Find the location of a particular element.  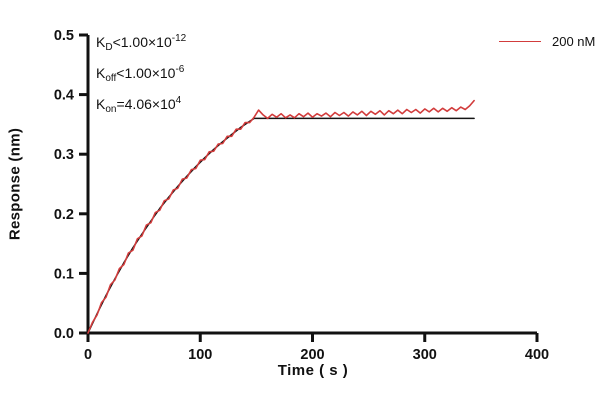

legend: 200 nM is located at coordinates (547, 41).